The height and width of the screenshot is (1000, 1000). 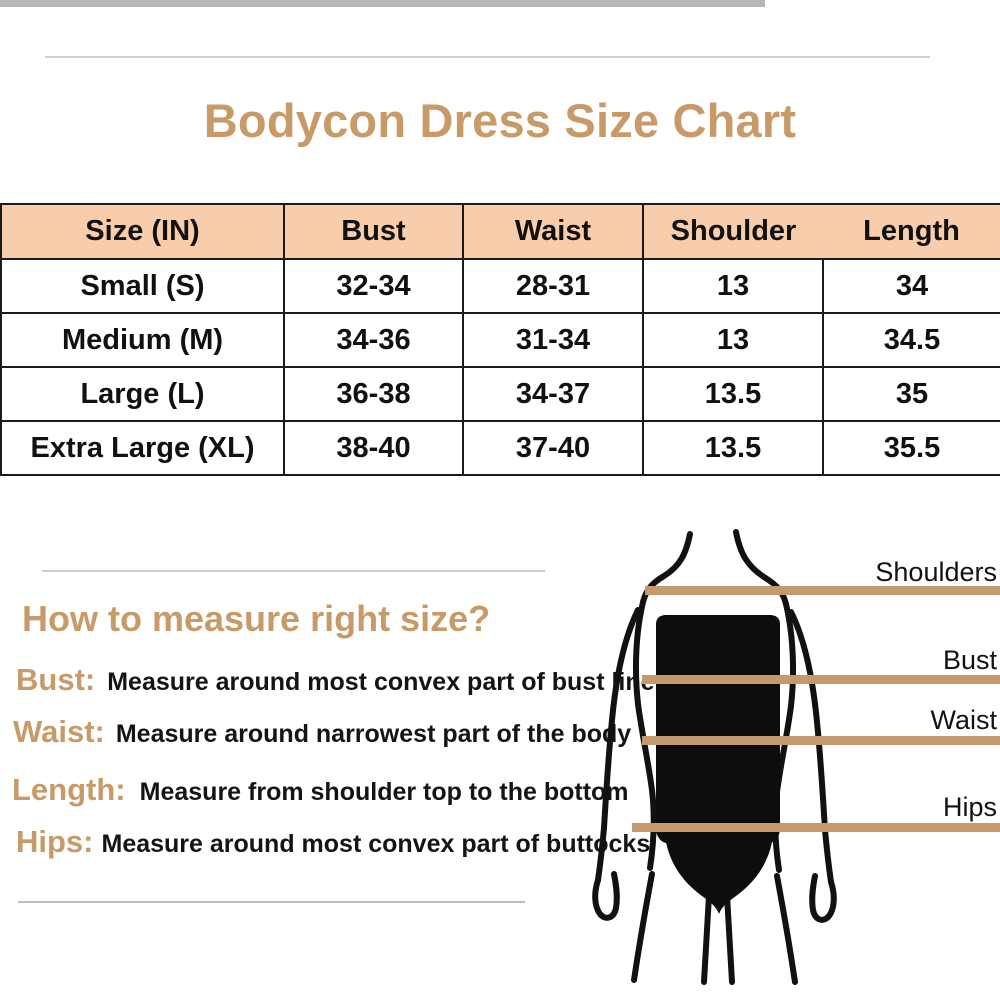 What do you see at coordinates (271, 902) in the screenshot?
I see `section-divider-bottom` at bounding box center [271, 902].